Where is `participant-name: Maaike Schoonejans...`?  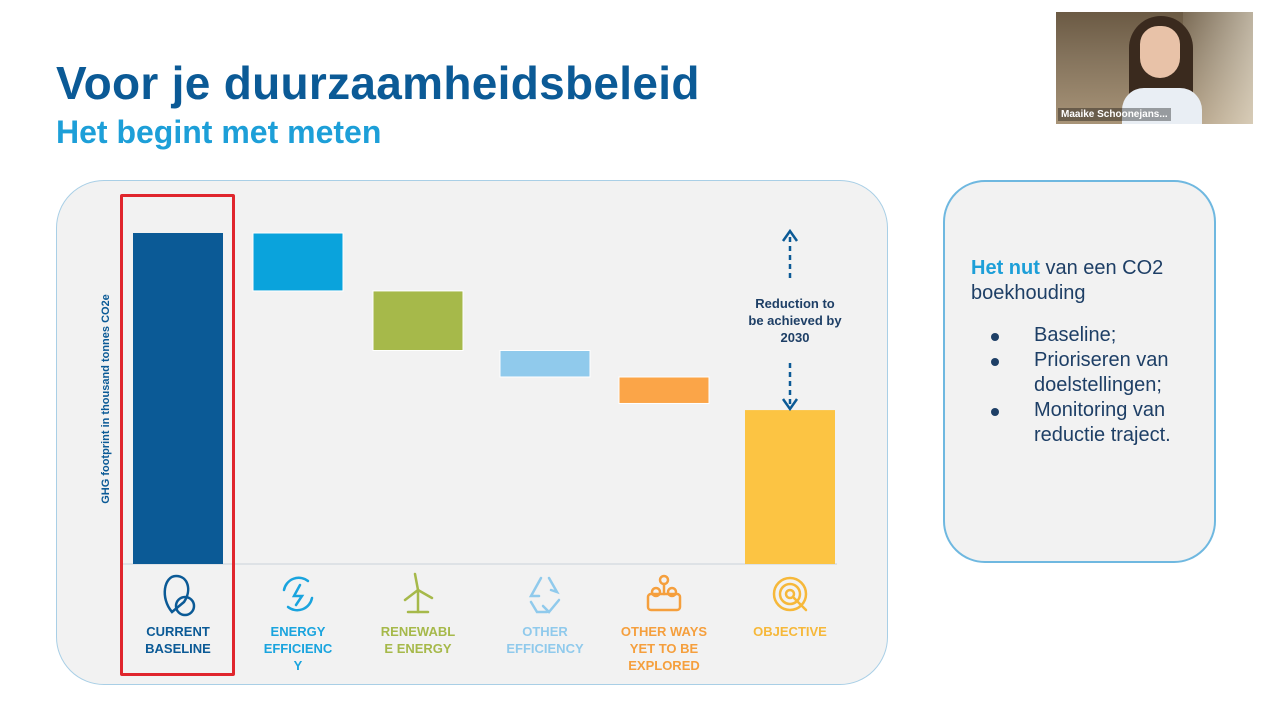 participant-name: Maaike Schoonejans... is located at coordinates (1114, 114).